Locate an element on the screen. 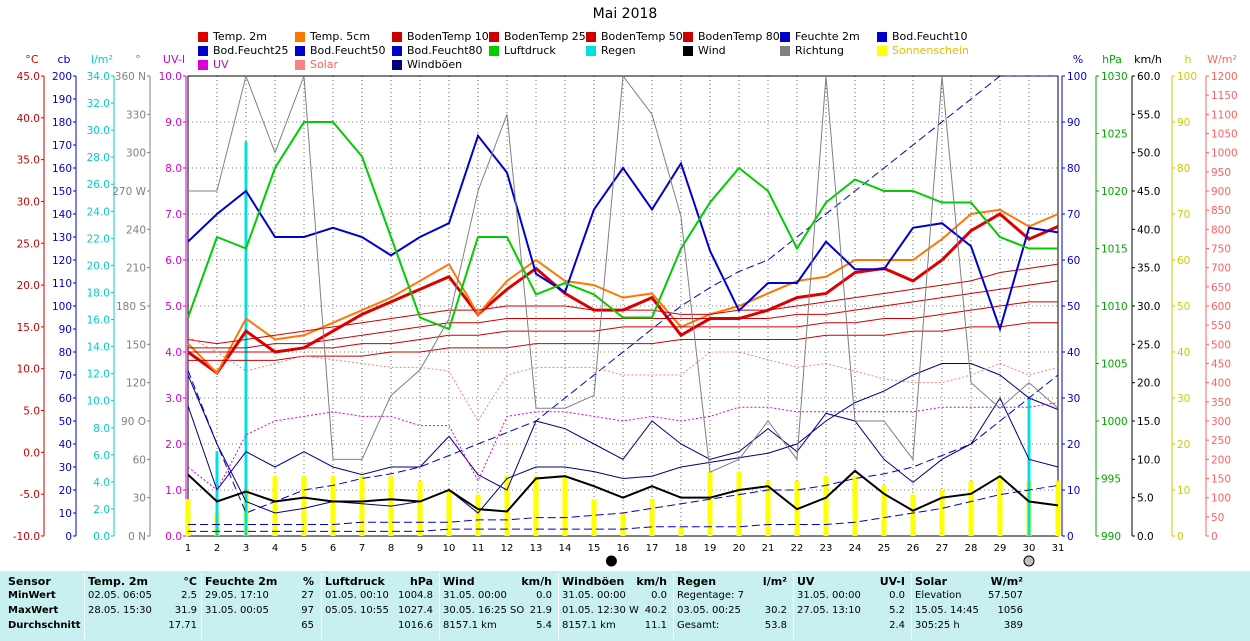  stats-cell-value: 0.0 is located at coordinates (897, 595).